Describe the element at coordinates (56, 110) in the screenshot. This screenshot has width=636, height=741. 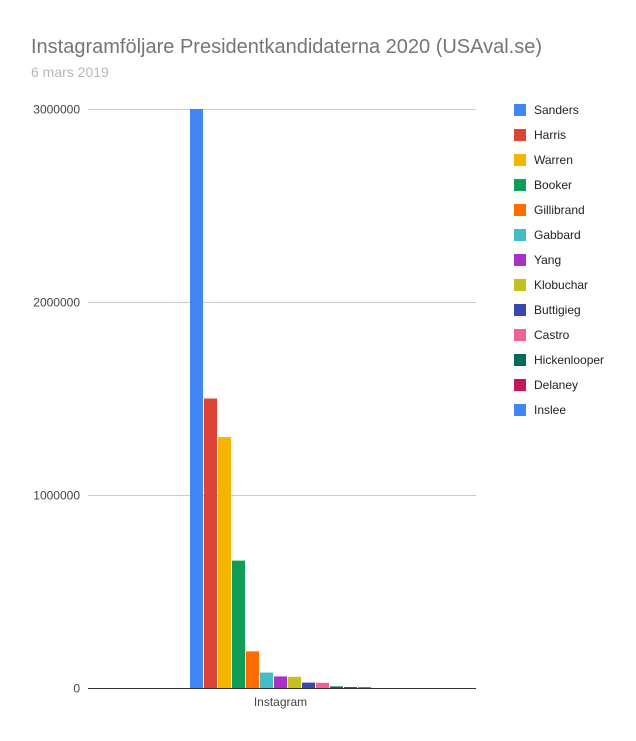
I see `y-tick-label: 3000000` at that location.